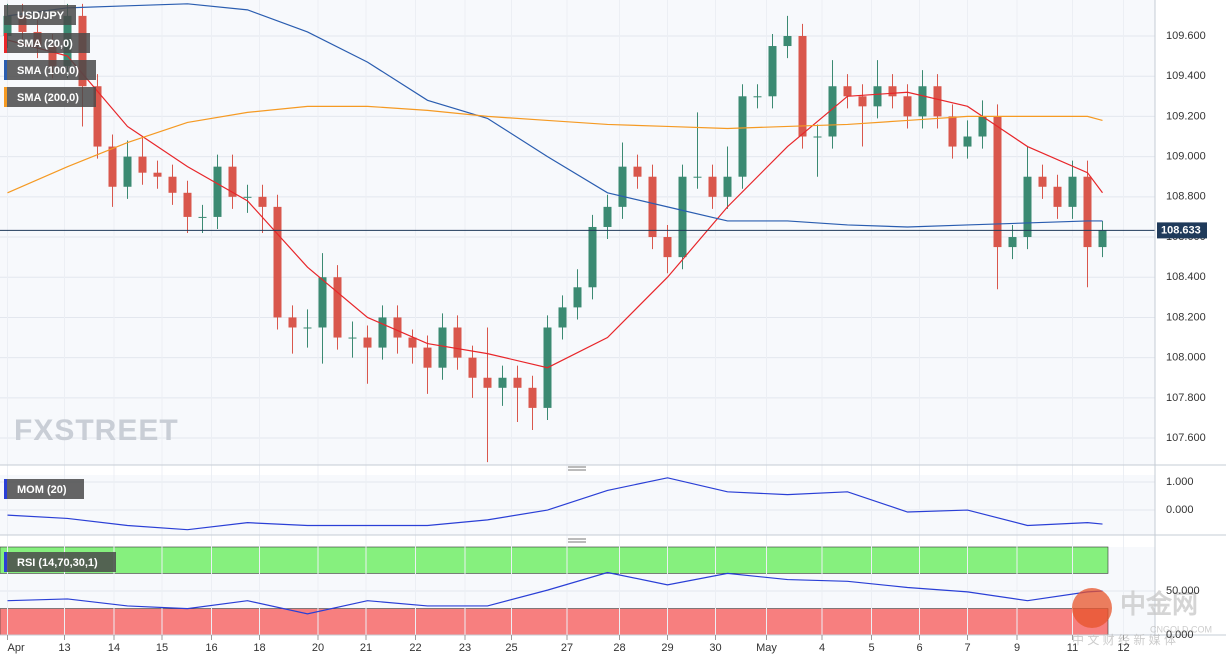  Describe the element at coordinates (366, 648) in the screenshot. I see `x-tick-label: 21` at that location.